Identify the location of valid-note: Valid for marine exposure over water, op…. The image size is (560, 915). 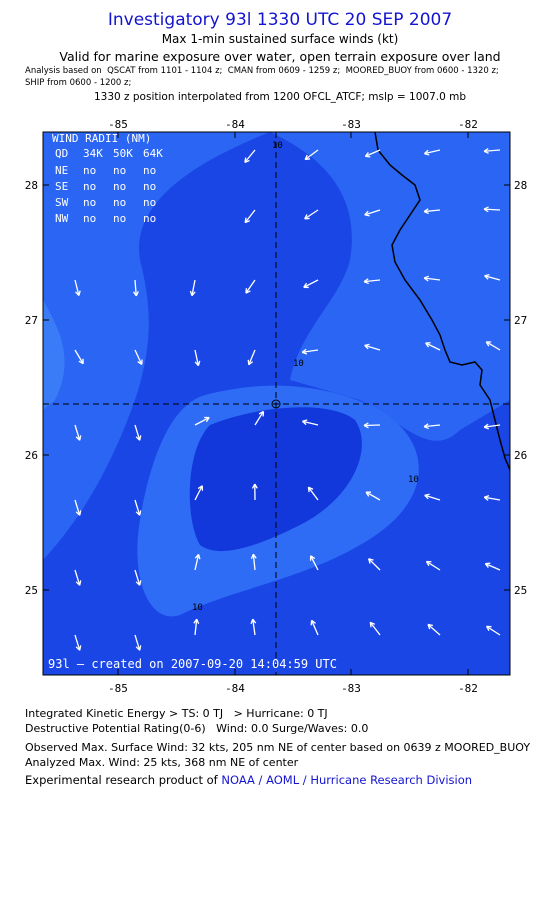
(280, 56).